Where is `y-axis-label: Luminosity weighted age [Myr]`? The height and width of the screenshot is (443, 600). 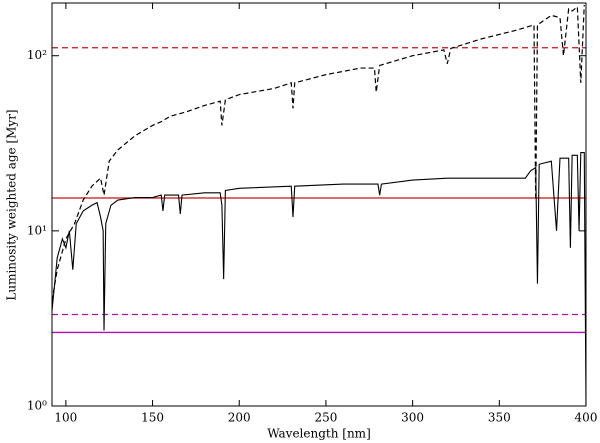
y-axis-label: Luminosity weighted age [Myr] is located at coordinates (12, 204).